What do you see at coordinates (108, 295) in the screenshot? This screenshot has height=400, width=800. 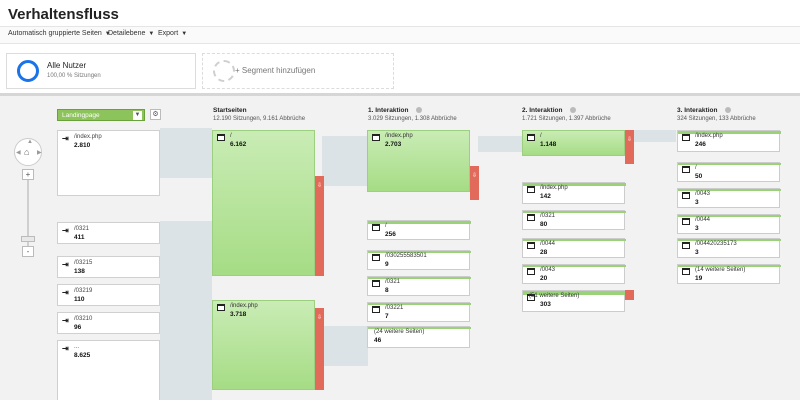 I see `landingpage-node: ⇥ /03219 110` at bounding box center [108, 295].